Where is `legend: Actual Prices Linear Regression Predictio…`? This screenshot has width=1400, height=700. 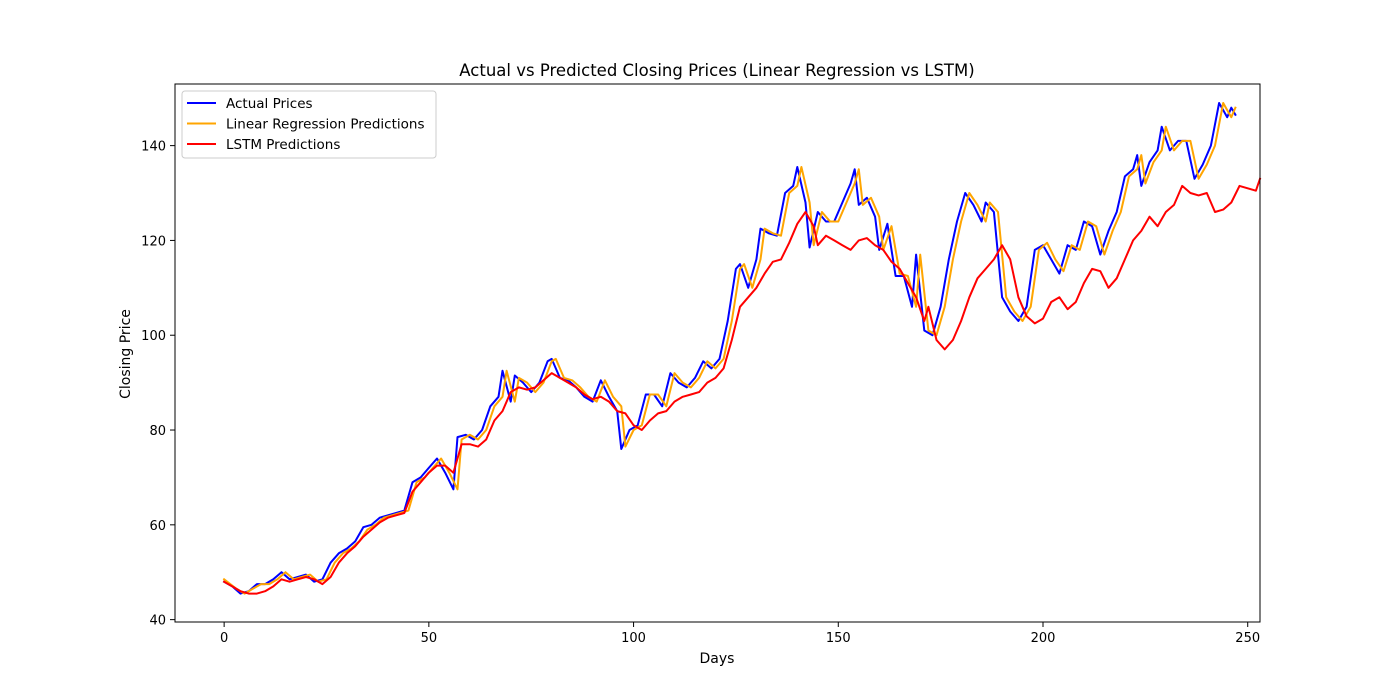 legend: Actual Prices Linear Regression Predictio… is located at coordinates (309, 124).